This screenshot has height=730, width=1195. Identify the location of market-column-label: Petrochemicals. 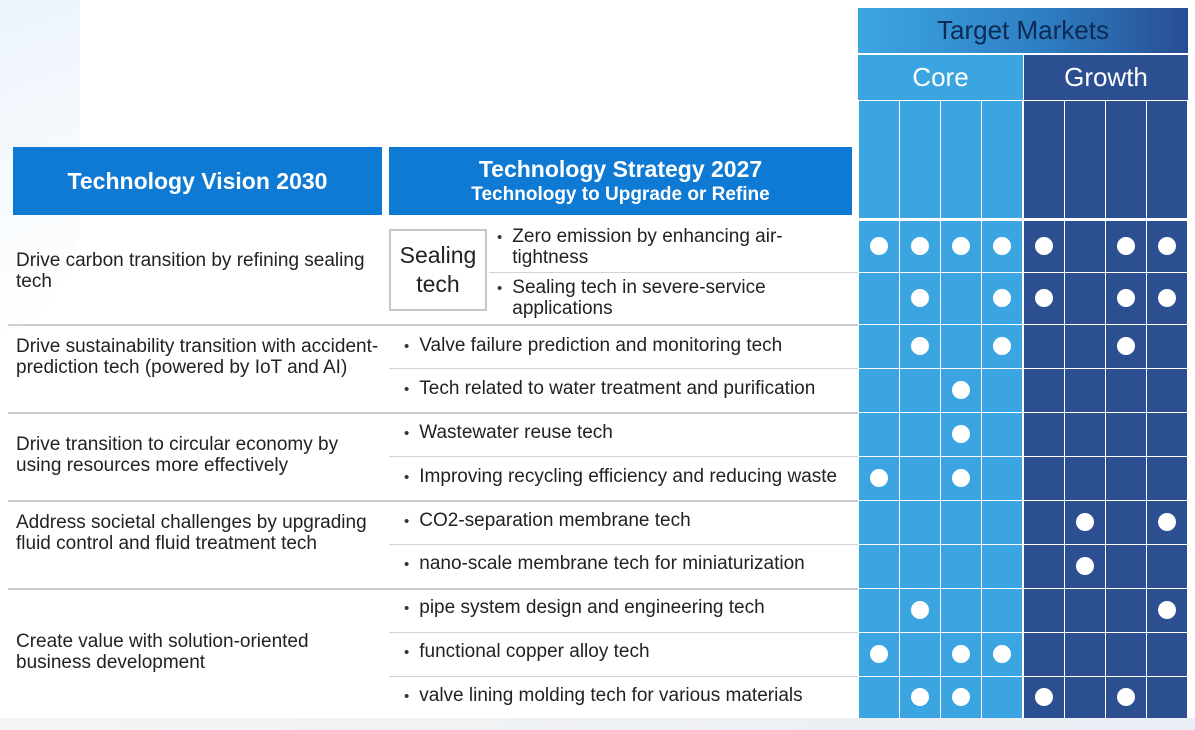
(921, 154).